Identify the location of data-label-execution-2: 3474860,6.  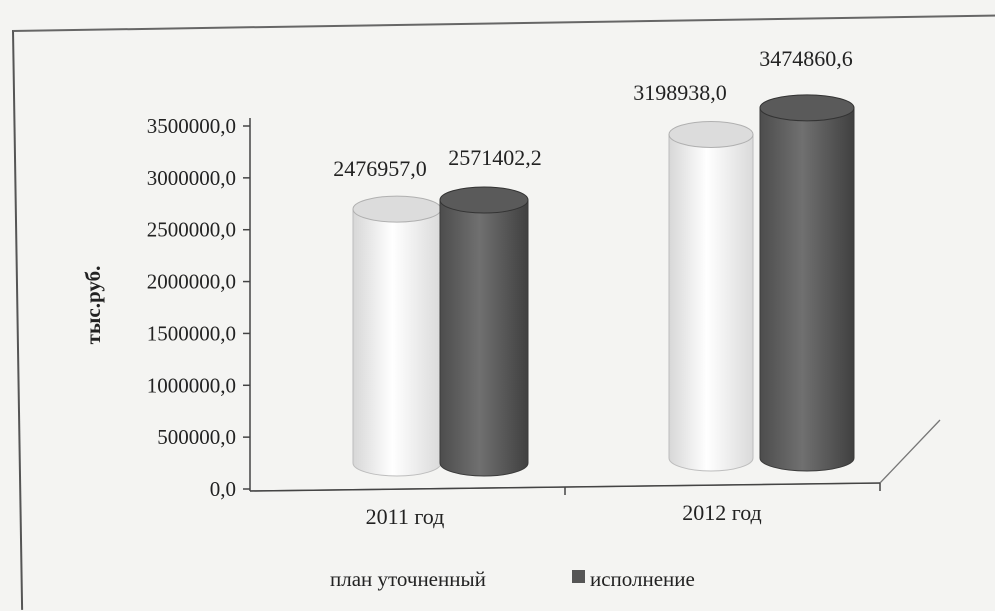
(806, 58).